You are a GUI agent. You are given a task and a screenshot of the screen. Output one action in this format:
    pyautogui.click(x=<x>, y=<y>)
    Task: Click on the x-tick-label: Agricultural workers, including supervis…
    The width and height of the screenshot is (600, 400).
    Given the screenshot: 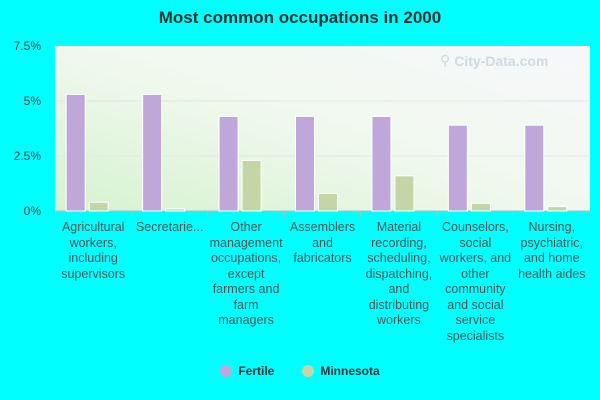 What is the action you would take?
    pyautogui.click(x=93, y=250)
    